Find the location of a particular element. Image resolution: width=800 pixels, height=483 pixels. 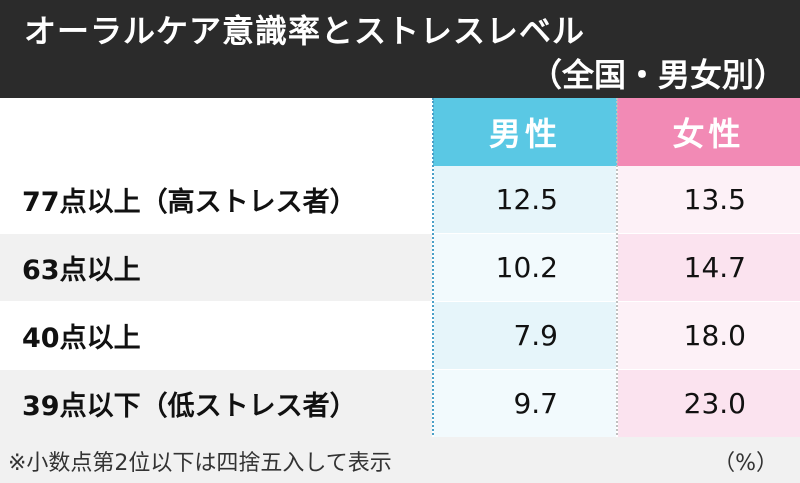

table-row: 63点以上 10.2 14.7 is located at coordinates (400, 267).